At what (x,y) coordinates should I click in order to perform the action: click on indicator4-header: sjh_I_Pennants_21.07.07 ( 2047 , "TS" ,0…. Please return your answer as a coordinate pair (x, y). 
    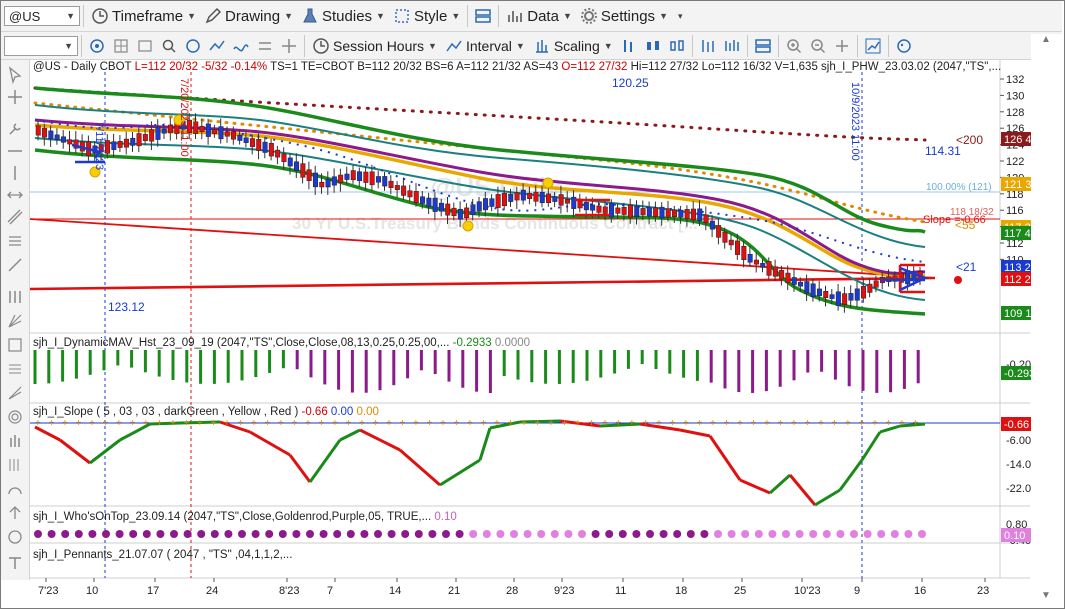
    Looking at the image, I should click on (162, 555).